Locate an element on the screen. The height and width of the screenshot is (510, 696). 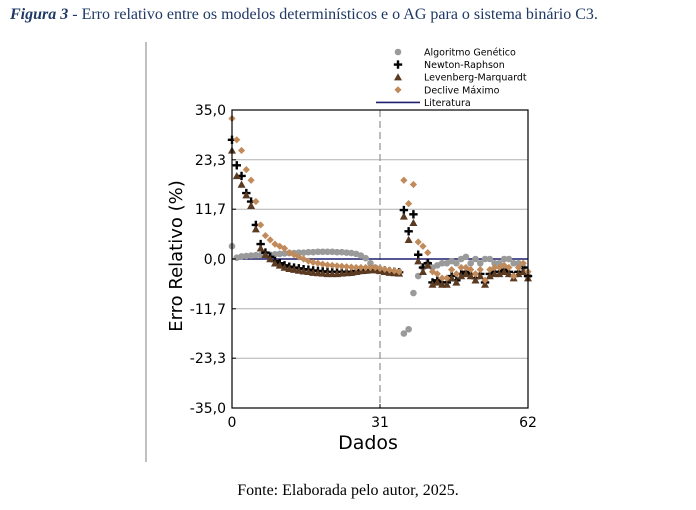
data-point-newton-raphson is located at coordinates (236, 165).